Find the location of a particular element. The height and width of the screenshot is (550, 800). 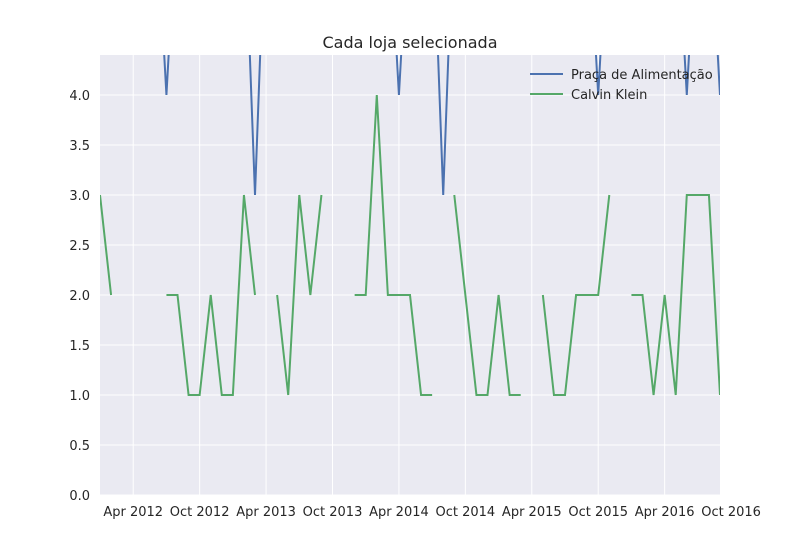

x-tick-label: Oct 2016 is located at coordinates (731, 512).